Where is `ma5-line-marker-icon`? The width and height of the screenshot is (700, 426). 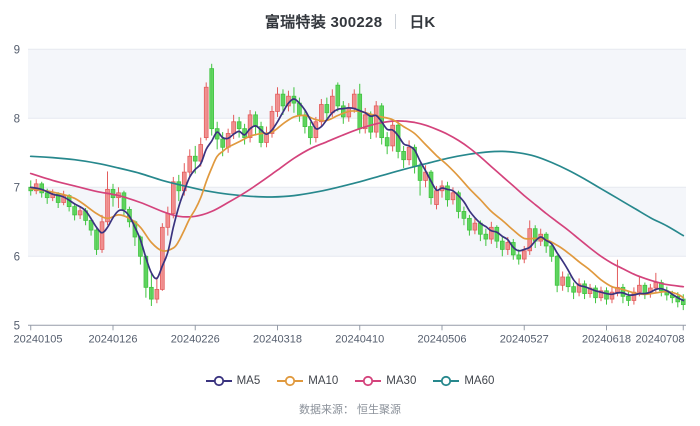 ma5-line-marker-icon is located at coordinates (218, 381).